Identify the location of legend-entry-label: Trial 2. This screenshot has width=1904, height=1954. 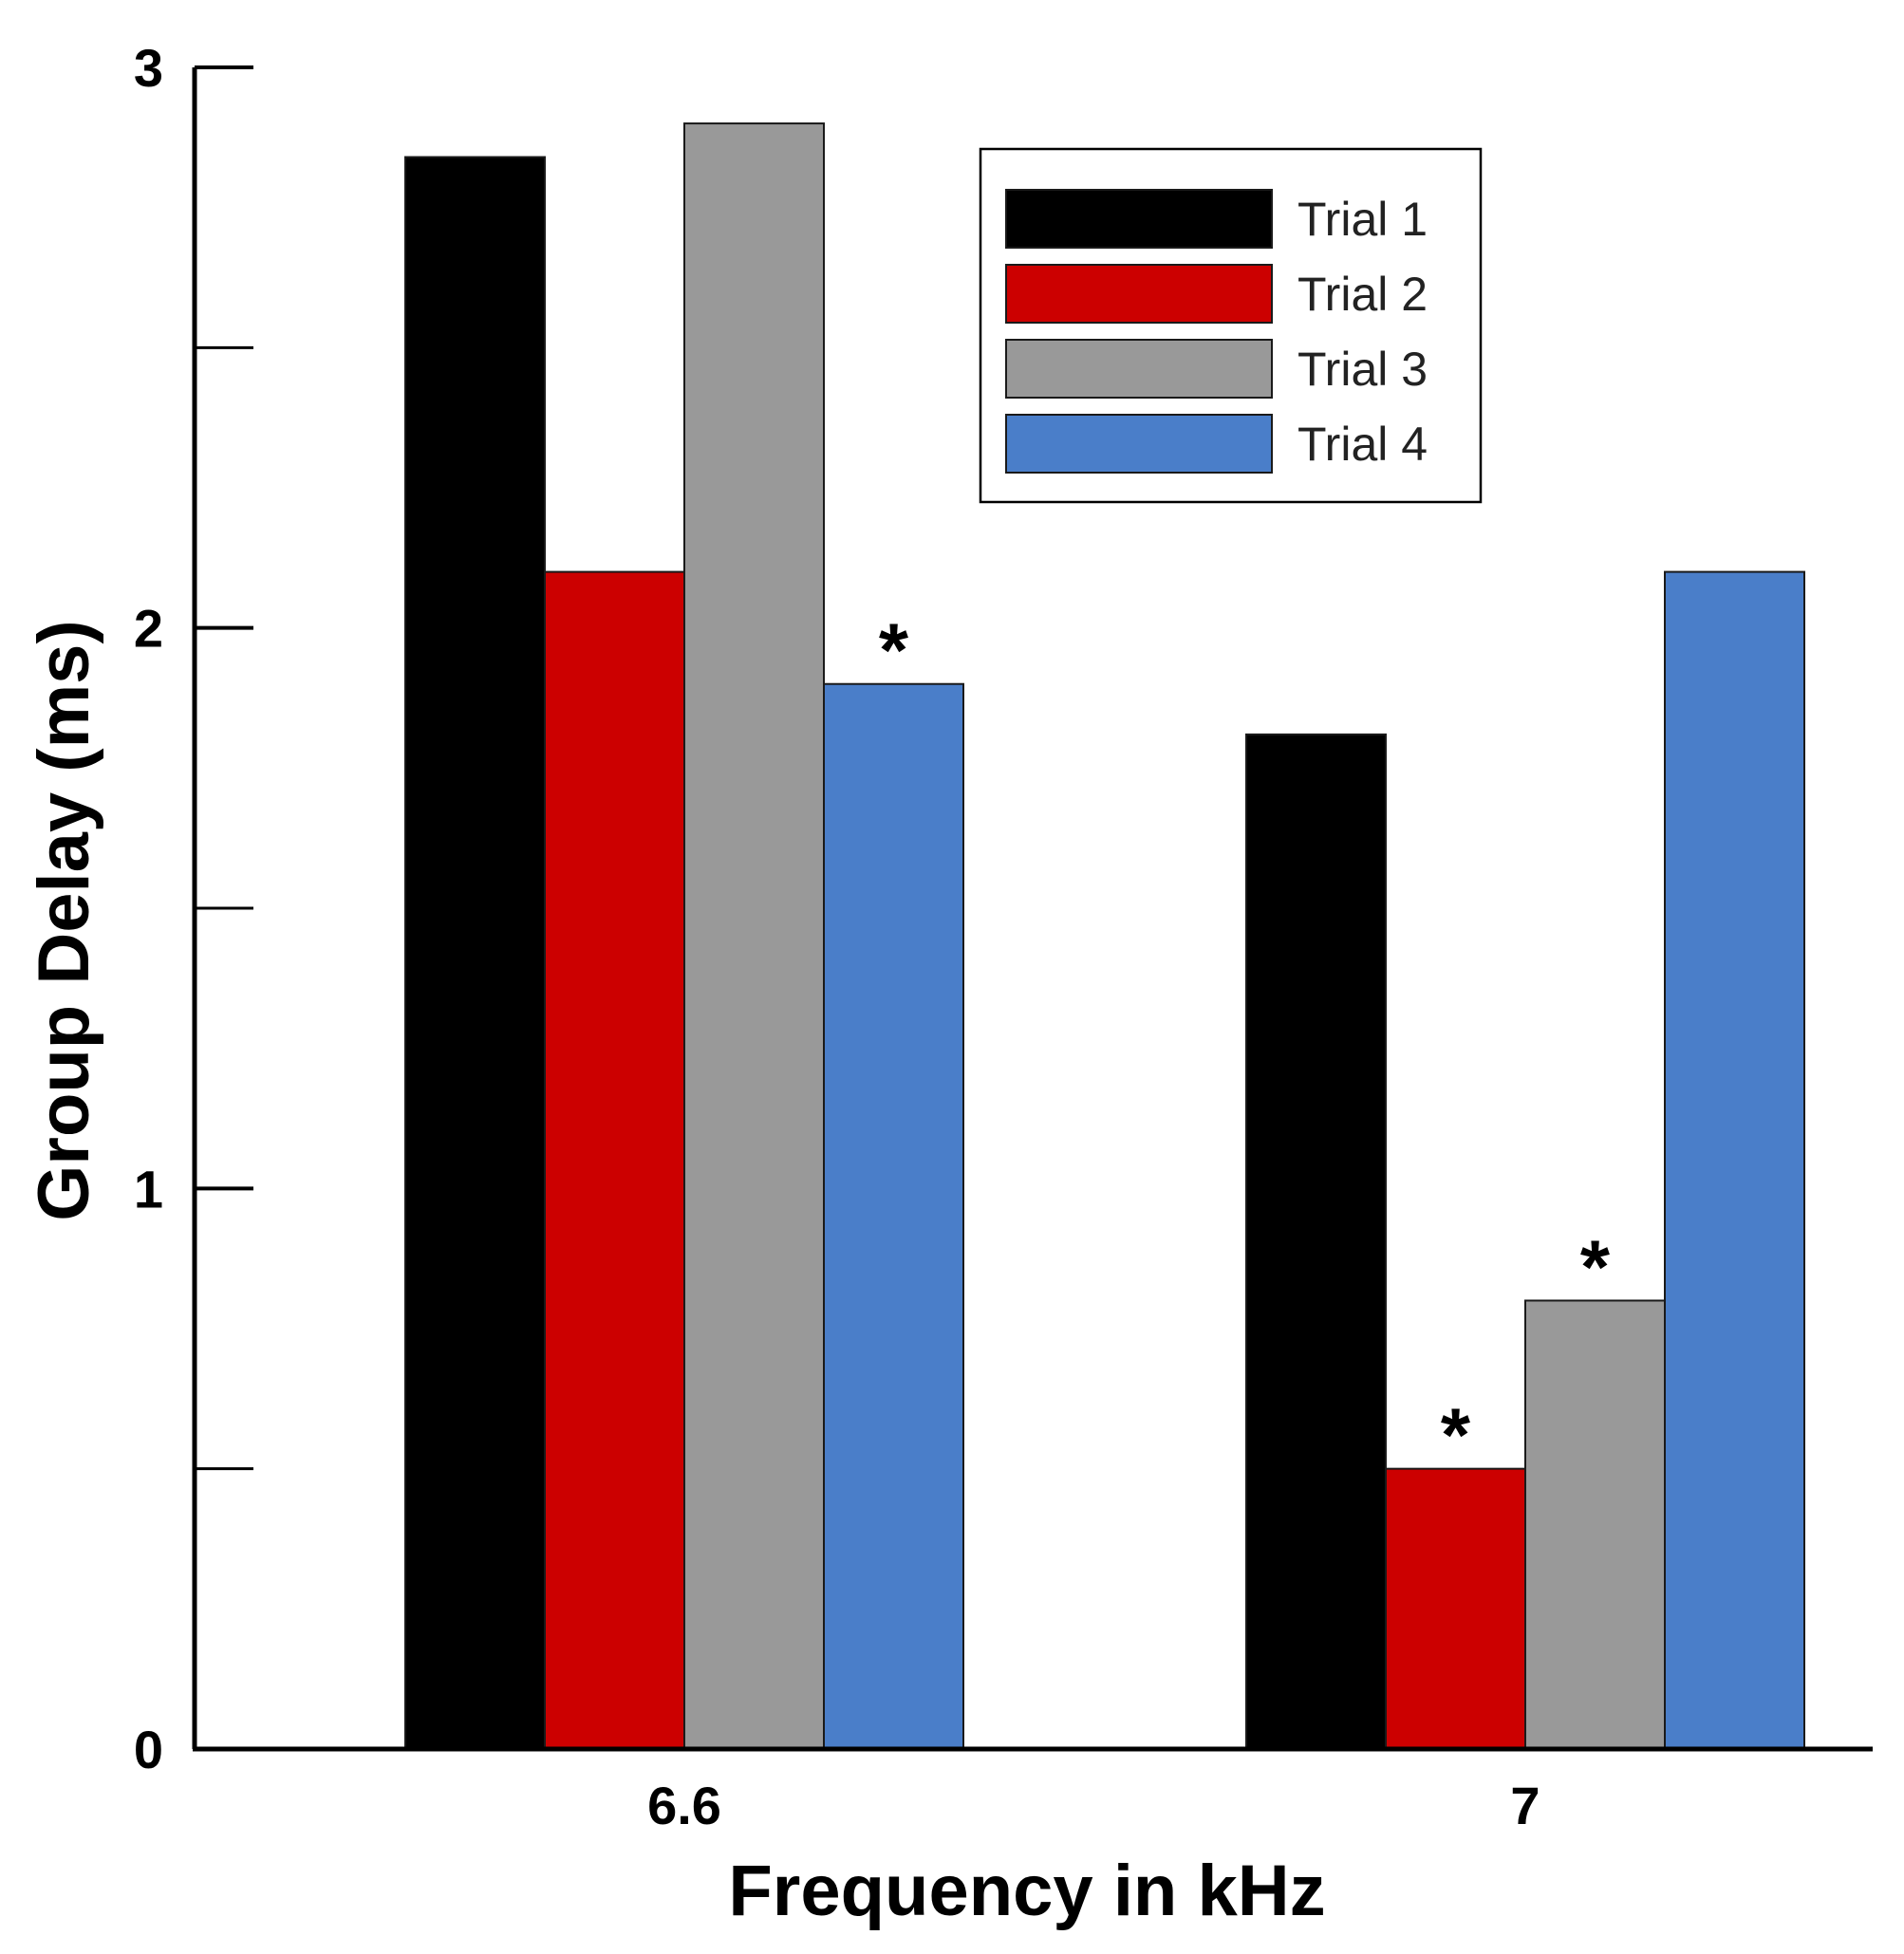
(1363, 294).